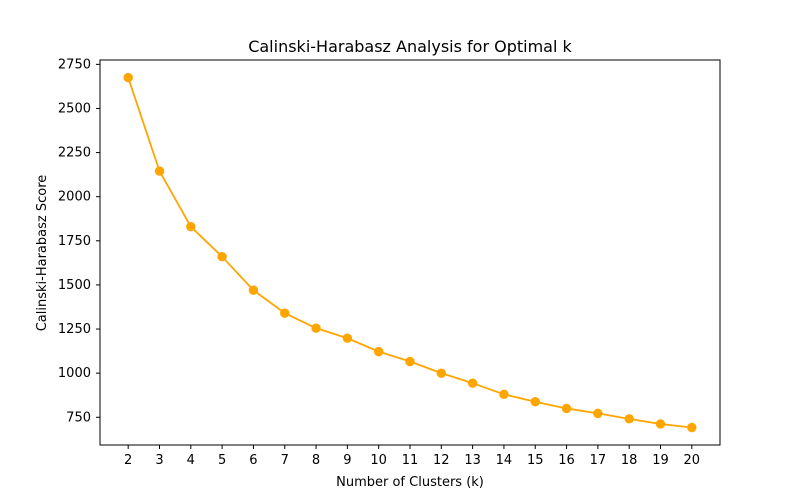 This screenshot has width=800, height=500. What do you see at coordinates (410, 46) in the screenshot?
I see `chart-title: Calinski-Harabasz Analysis for Optimal k` at bounding box center [410, 46].